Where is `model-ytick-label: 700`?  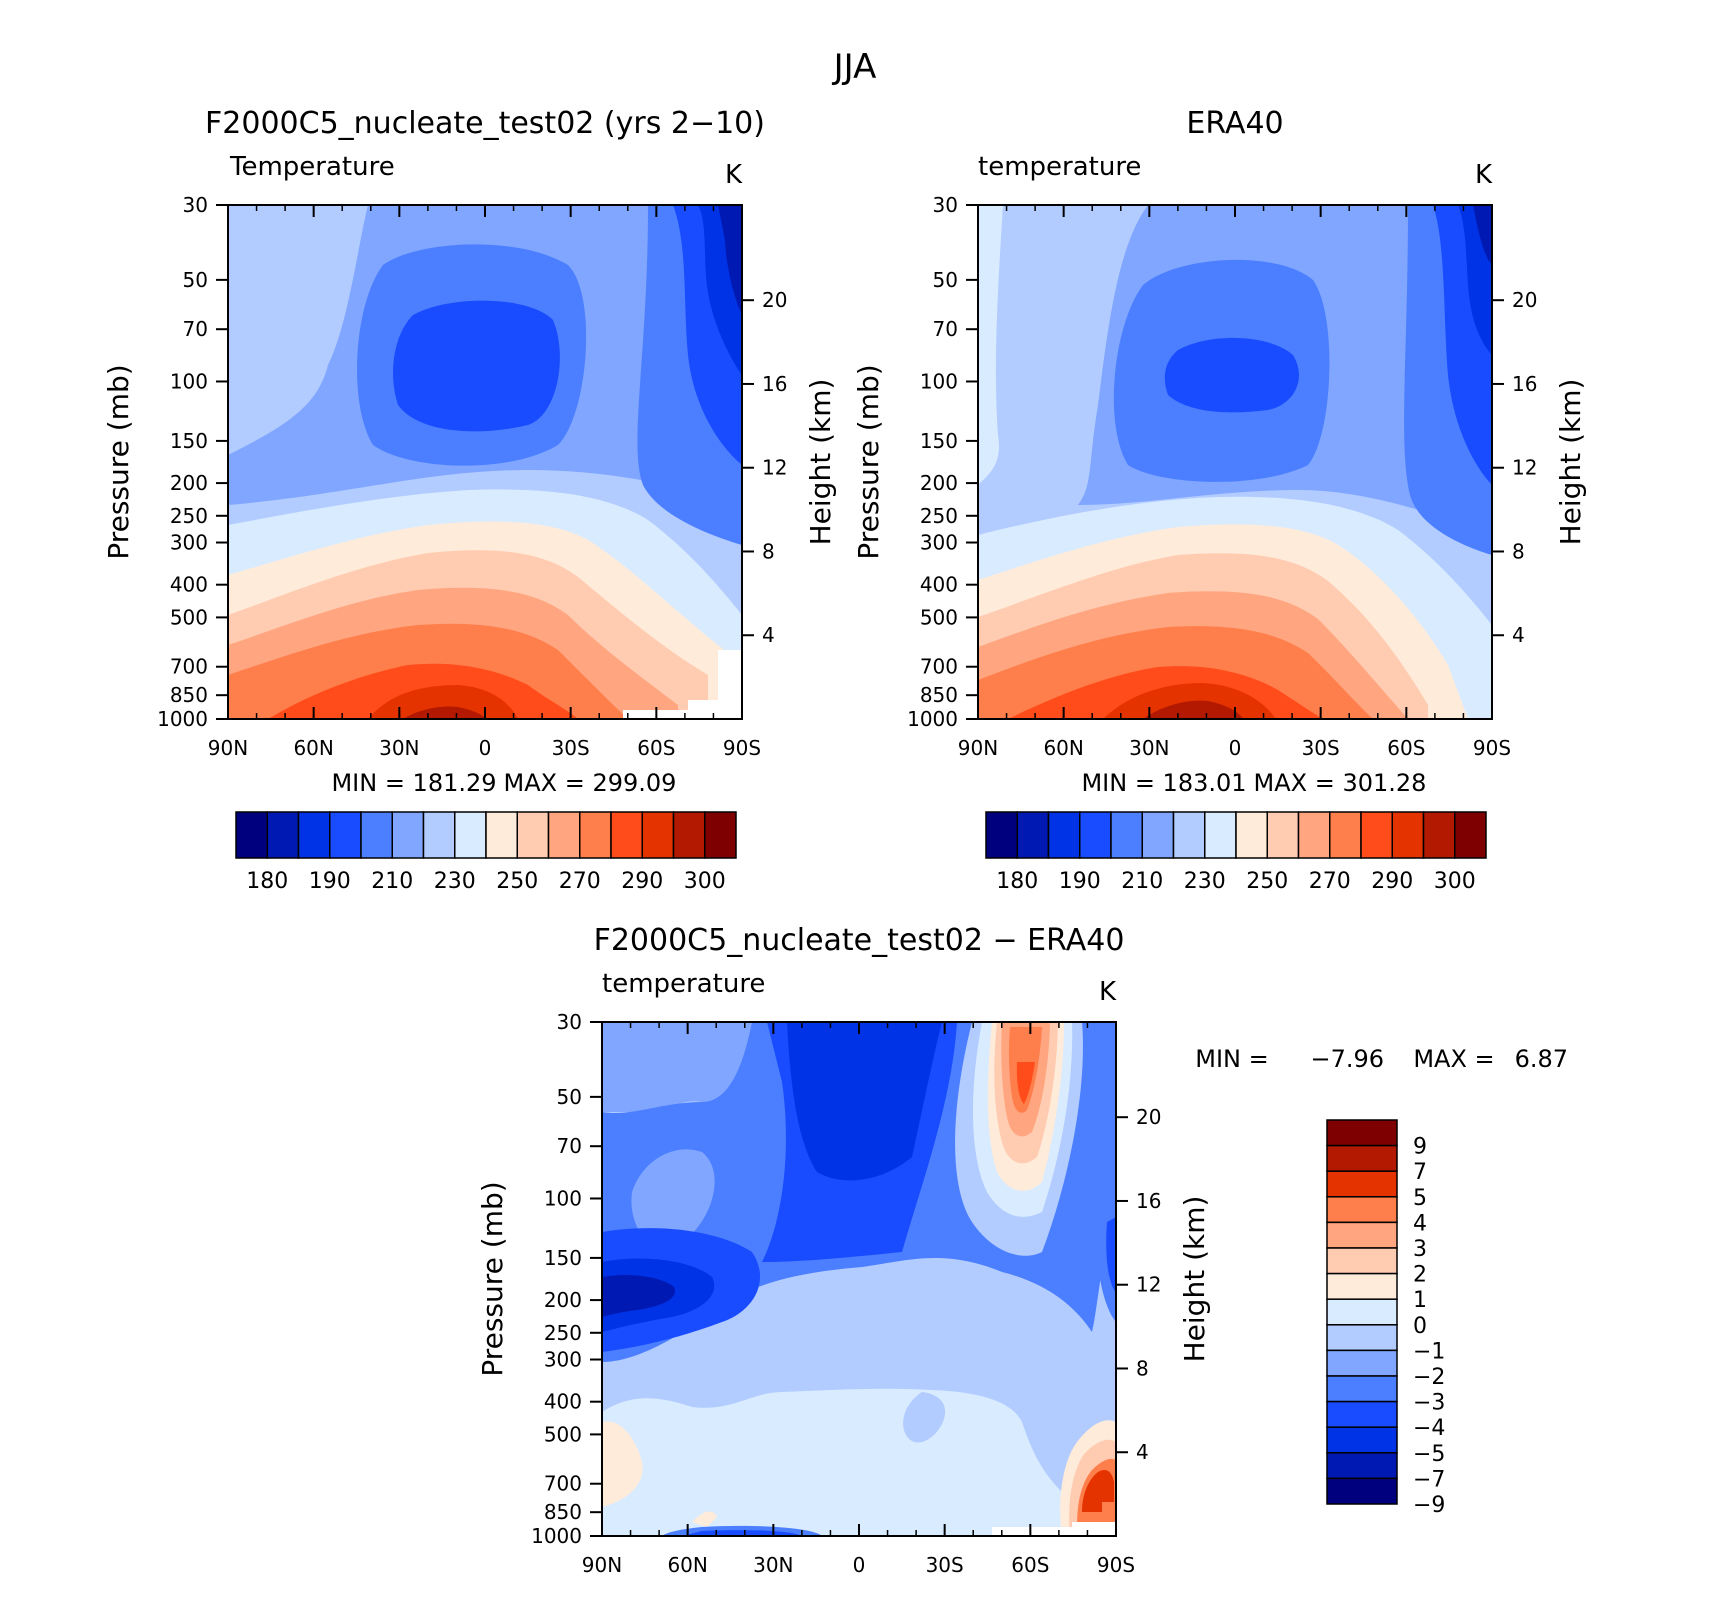 model-ytick-label: 700 is located at coordinates (189, 667).